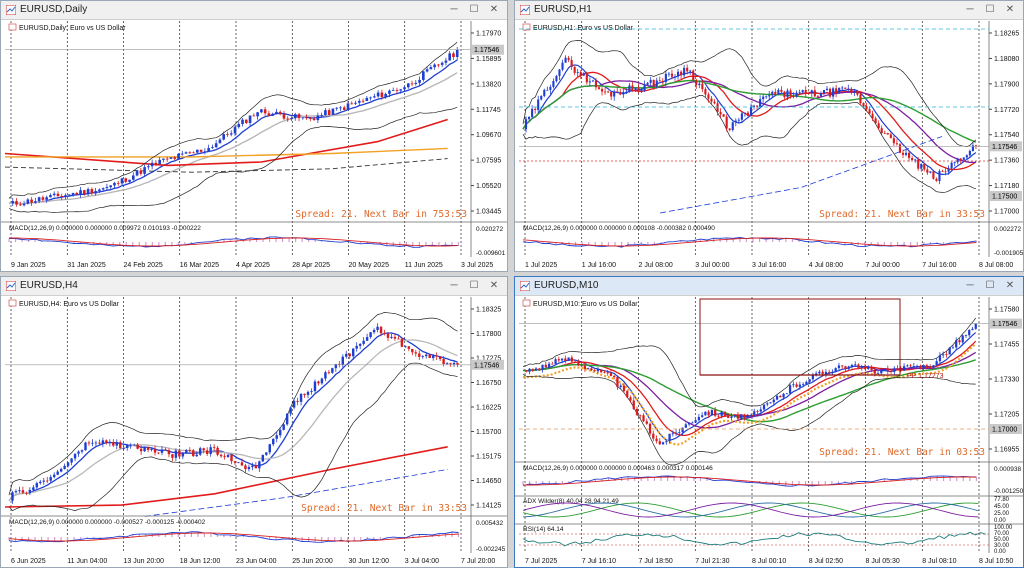  Describe the element at coordinates (254, 286) in the screenshot. I see `window-titlebar: EURUSD,H4 ─ ☐ ✕` at that location.